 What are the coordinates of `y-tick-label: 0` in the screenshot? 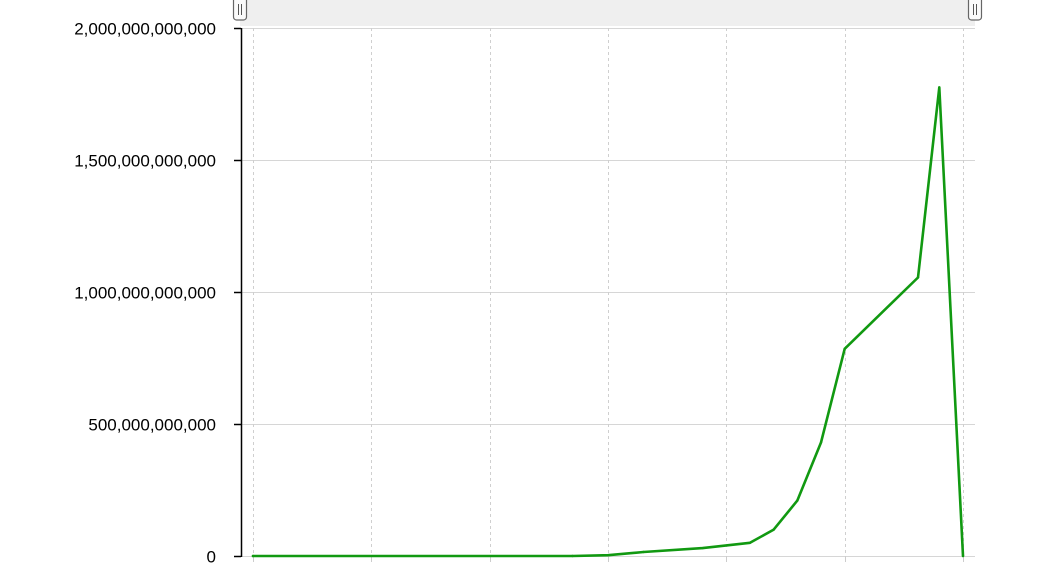 It's located at (211, 557).